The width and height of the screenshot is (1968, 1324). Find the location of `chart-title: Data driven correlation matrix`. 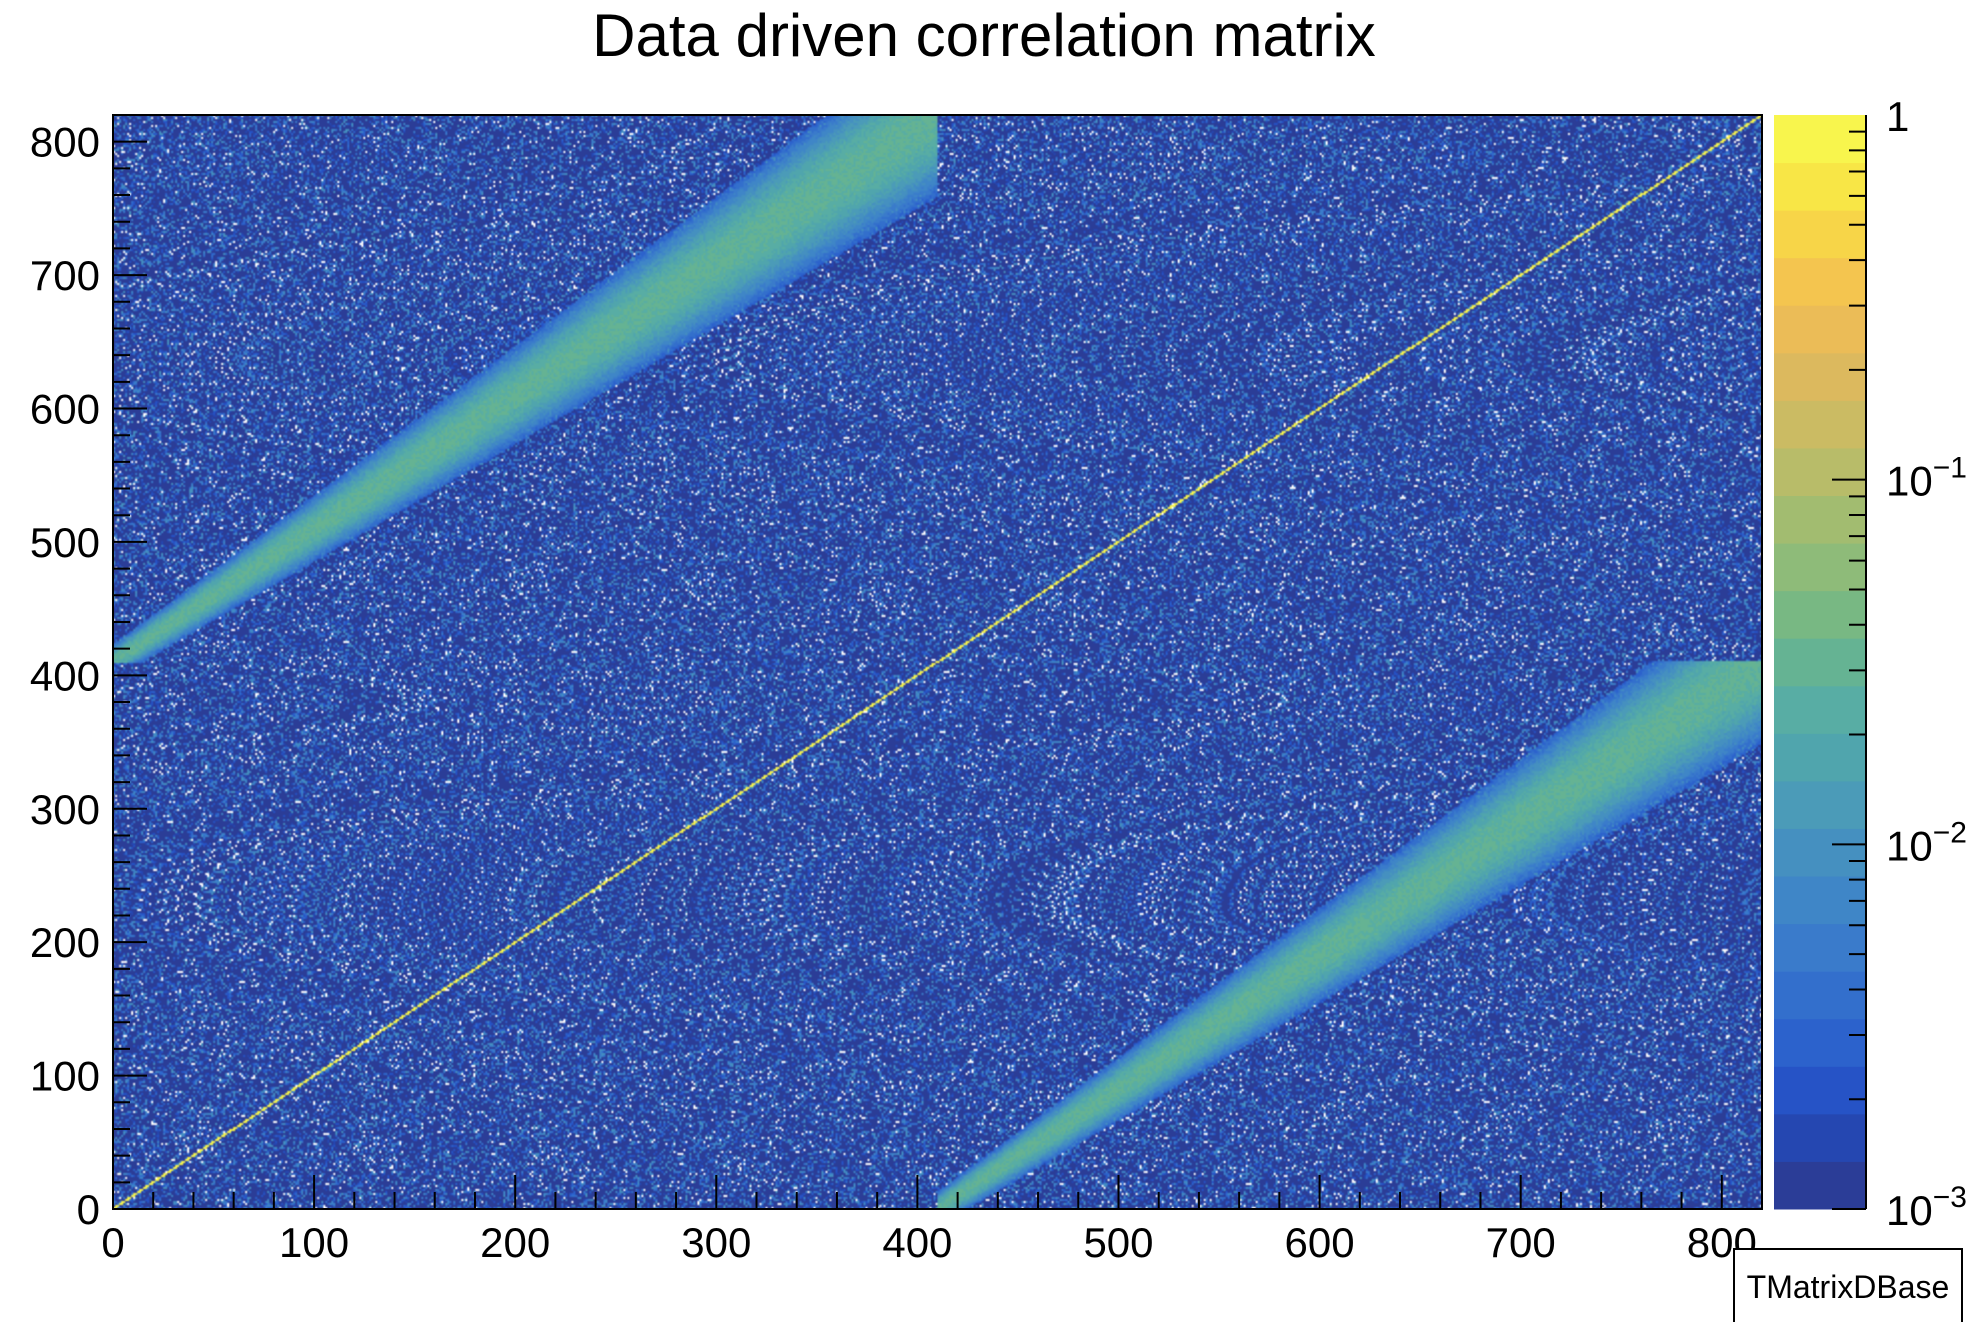

chart-title: Data driven correlation matrix is located at coordinates (984, 35).